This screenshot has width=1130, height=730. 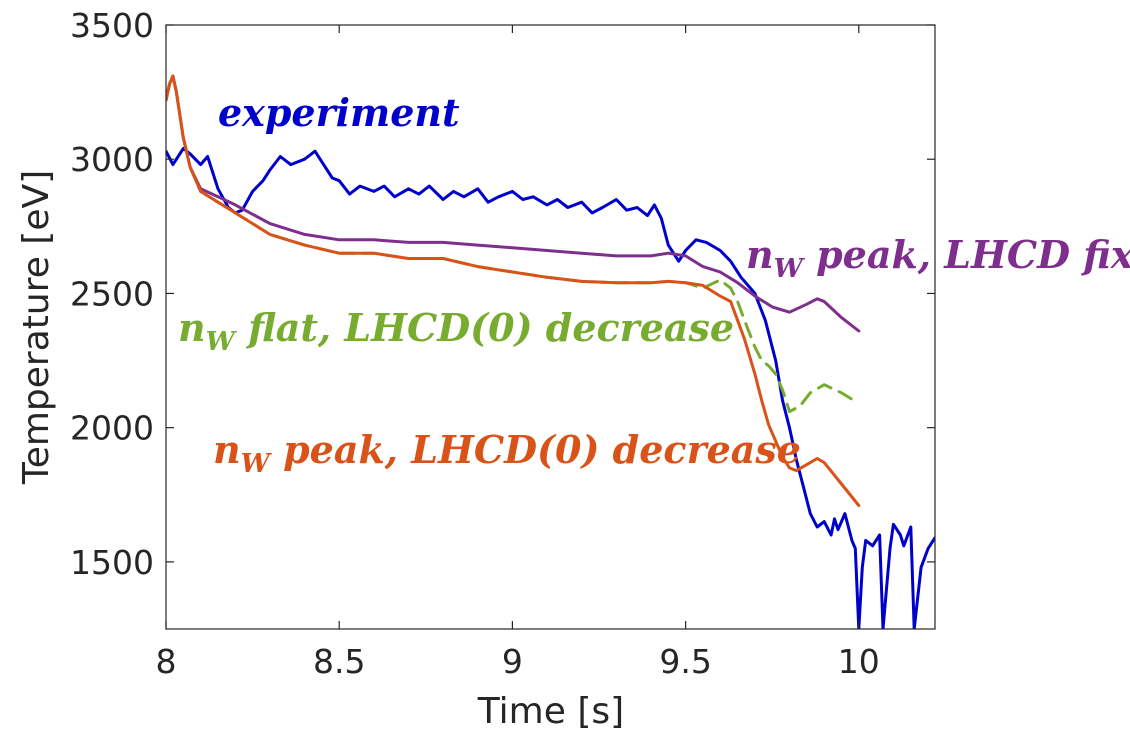 I want to click on x-tick-label: 8.5, so click(x=339, y=661).